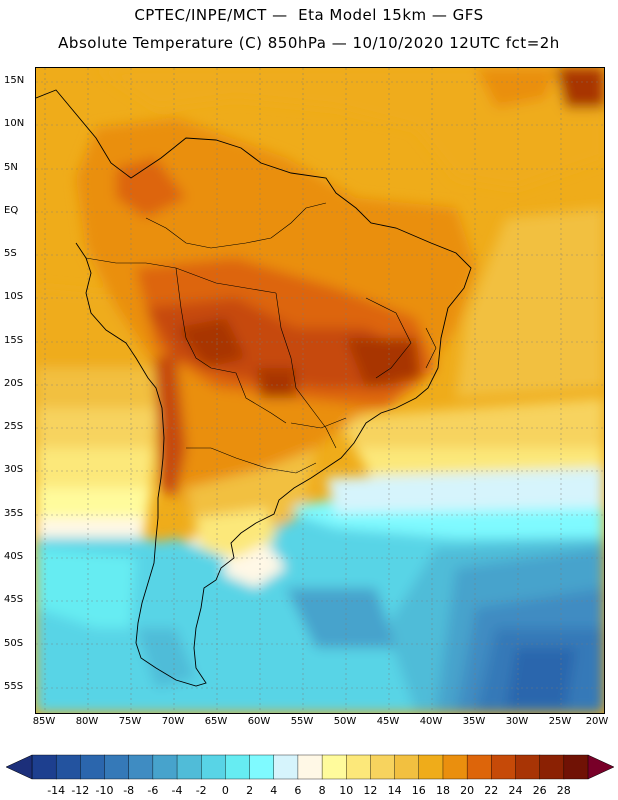 Image resolution: width=618 pixels, height=800 pixels. Describe the element at coordinates (44, 721) in the screenshot. I see `lon-label-85w: 85W` at that location.